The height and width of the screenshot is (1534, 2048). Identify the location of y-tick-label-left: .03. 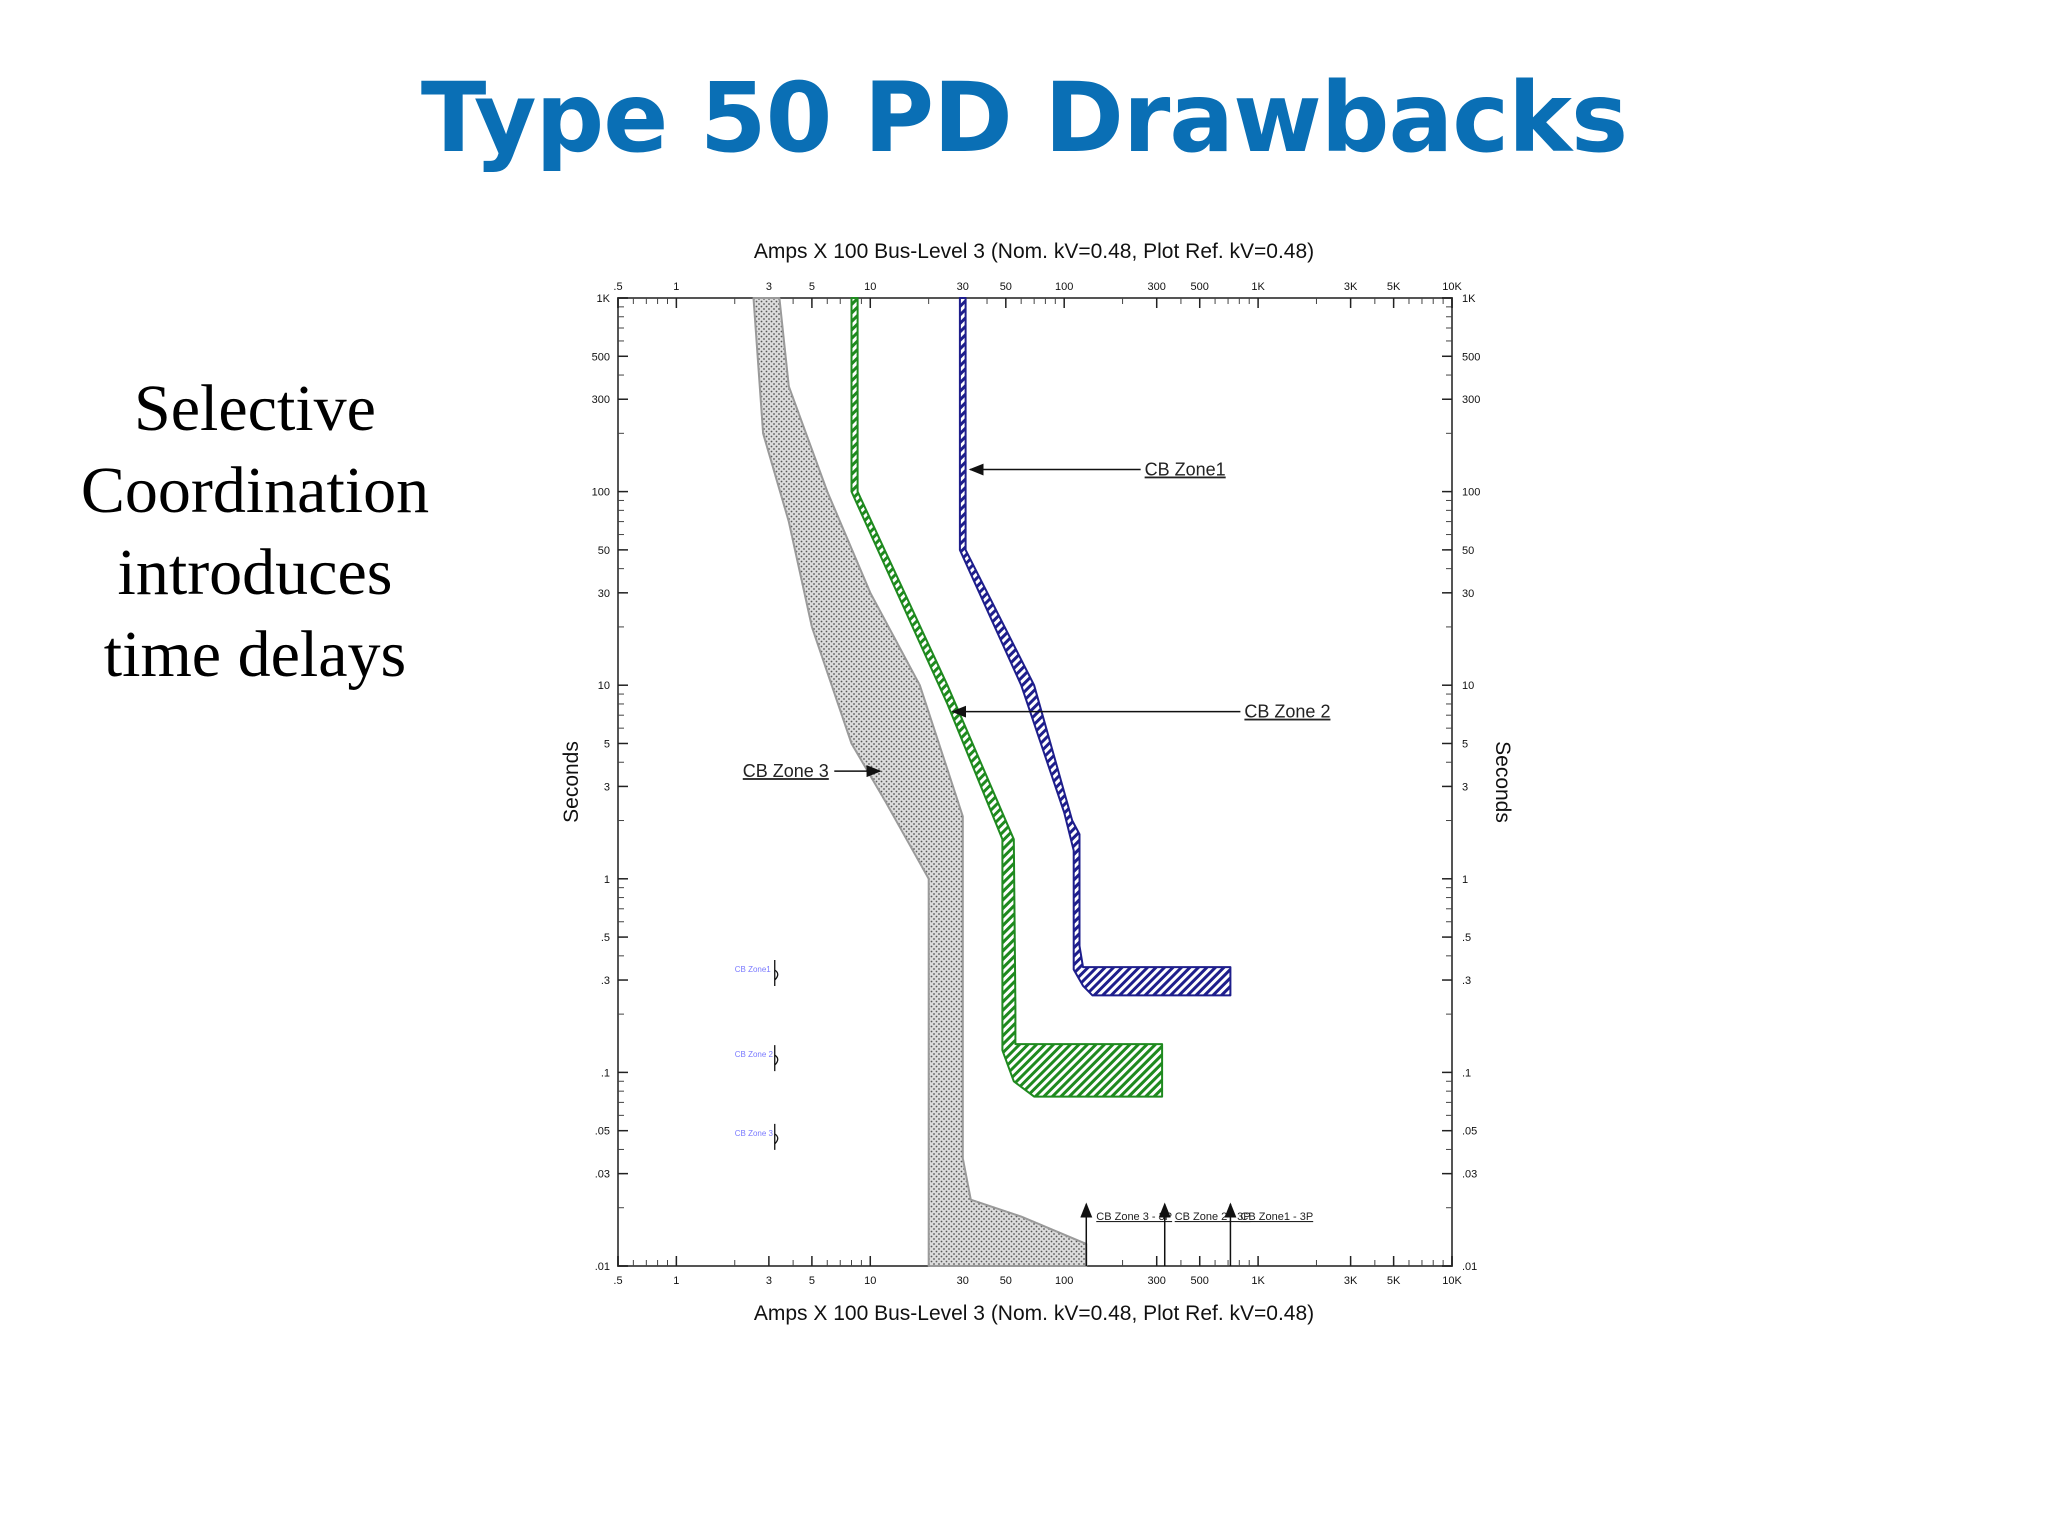
(602, 1175).